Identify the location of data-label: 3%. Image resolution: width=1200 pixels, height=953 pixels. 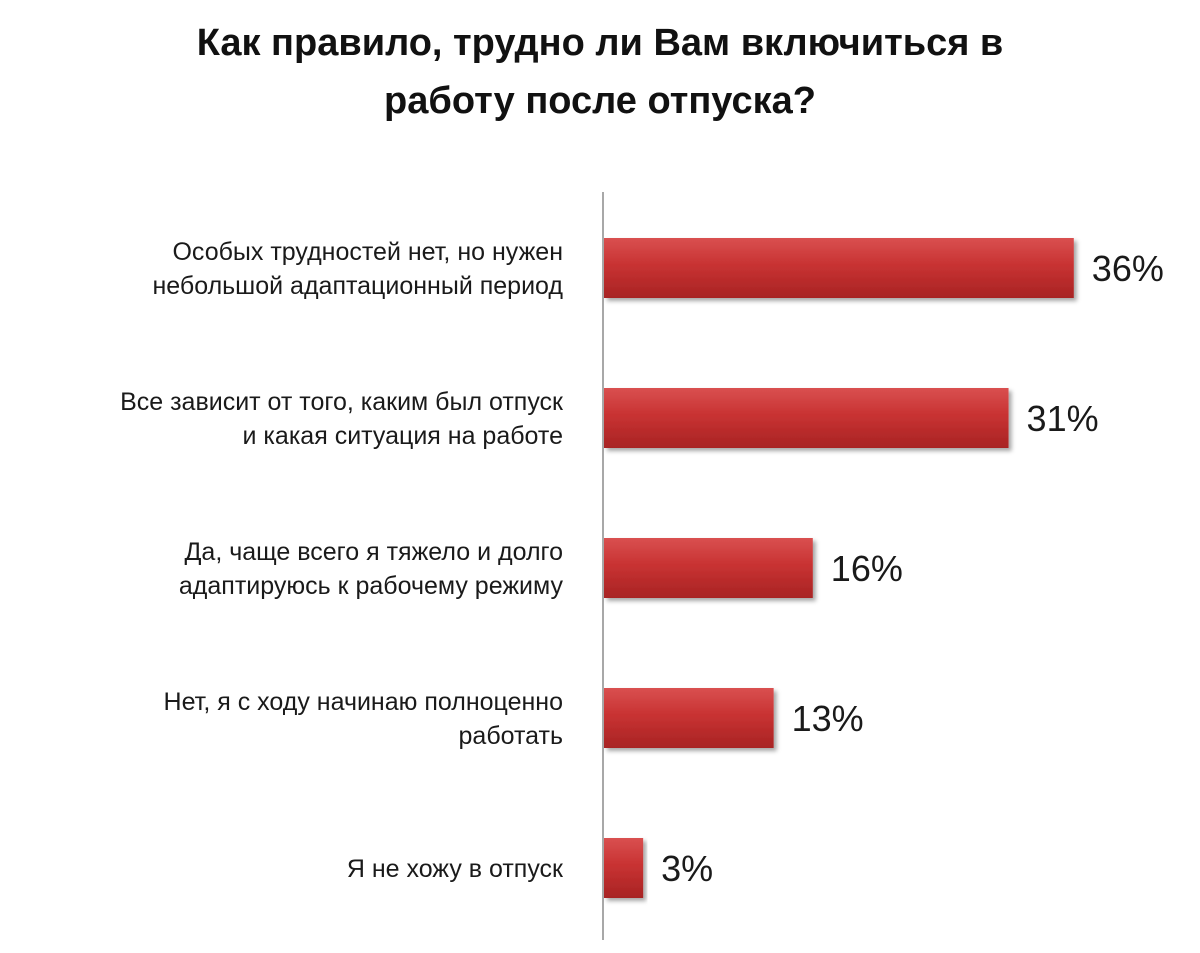
(687, 868).